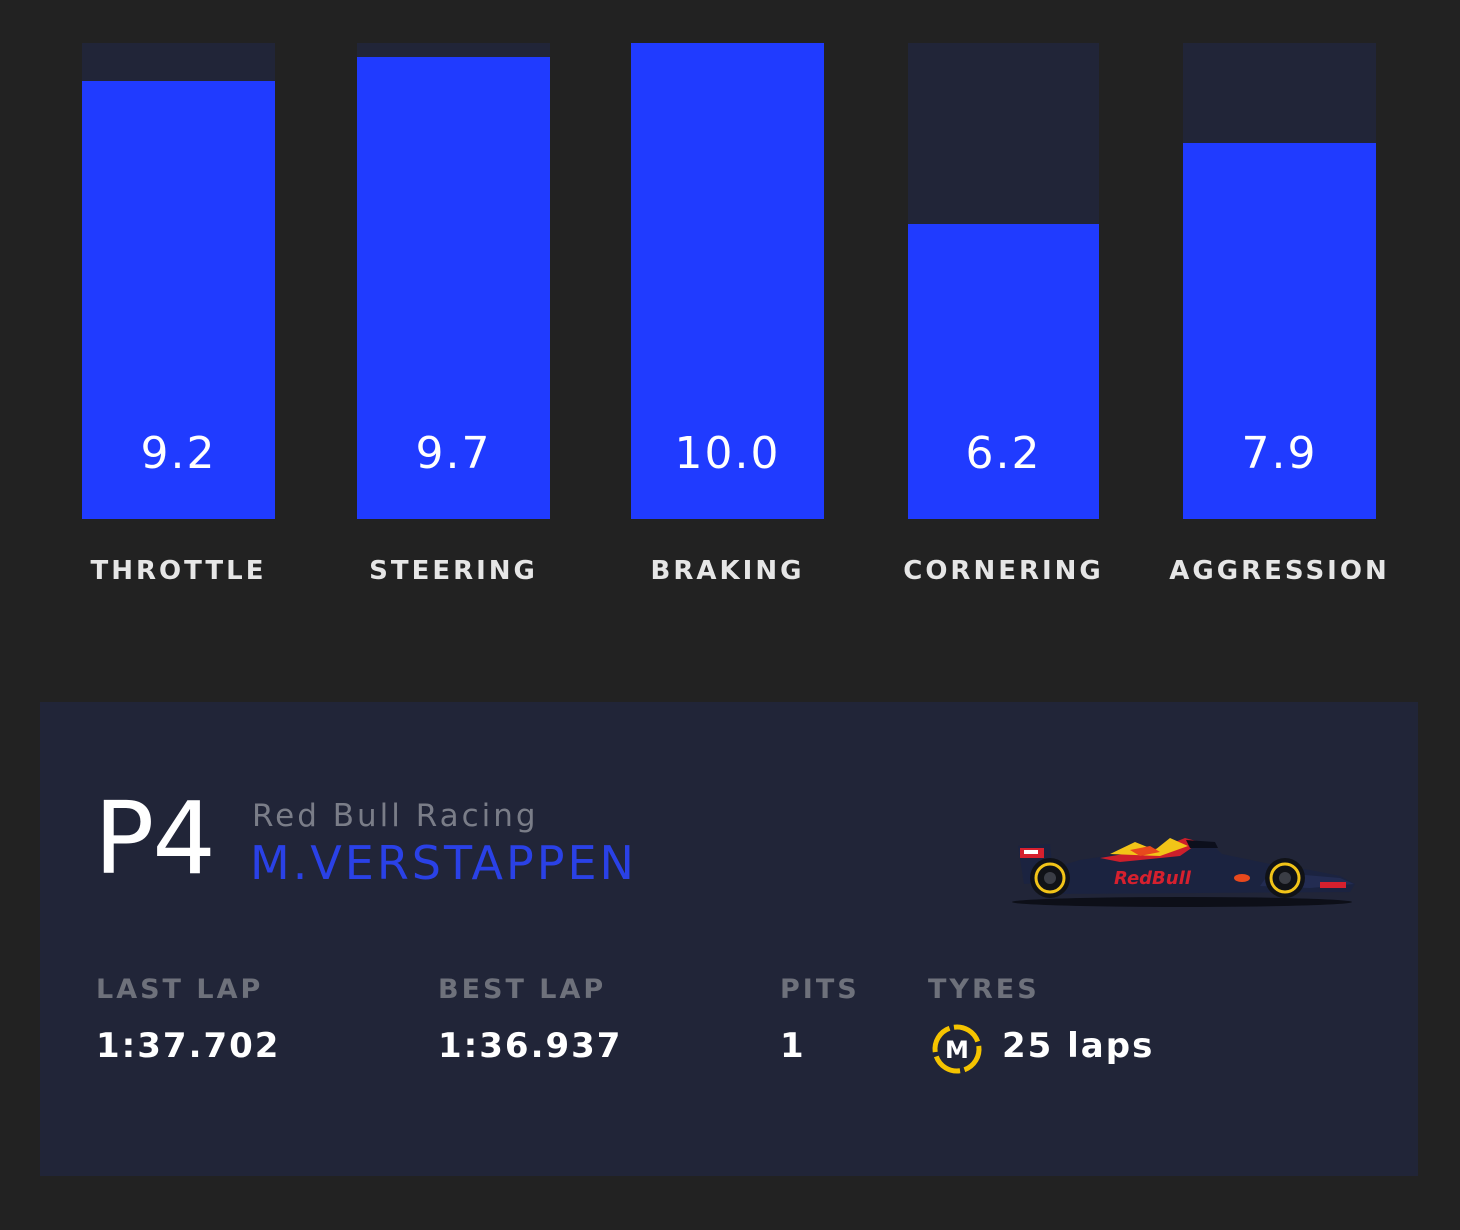  What do you see at coordinates (178, 453) in the screenshot?
I see `bar-value-throttle: 9.2` at bounding box center [178, 453].